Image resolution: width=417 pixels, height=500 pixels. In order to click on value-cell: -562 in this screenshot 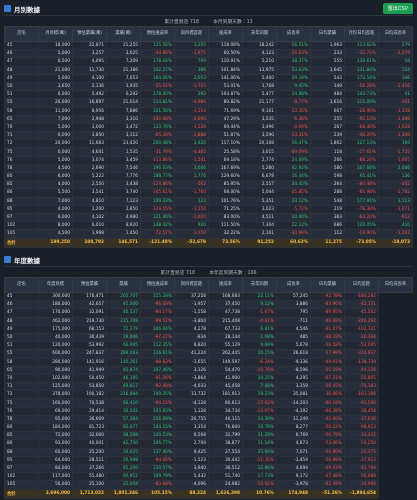, I will do `click(191, 185)`.